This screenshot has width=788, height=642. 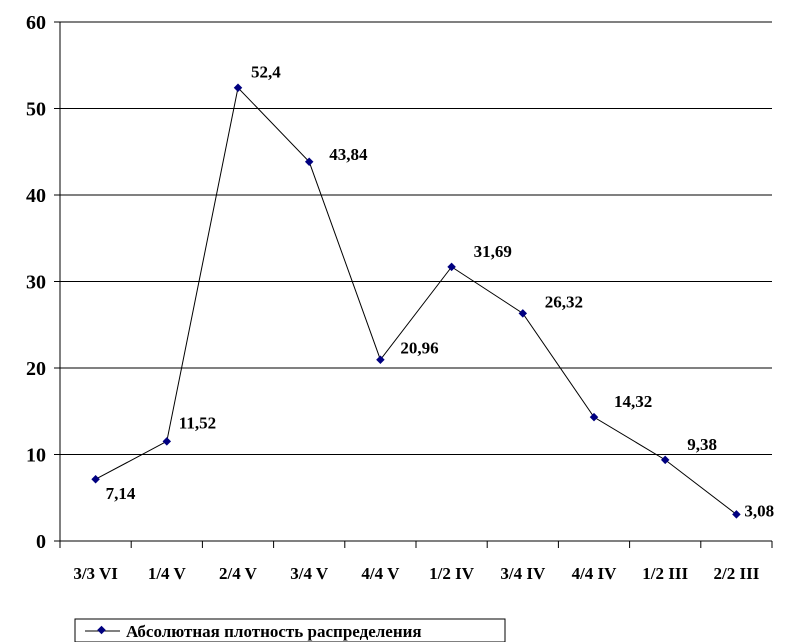 I want to click on data-label: 11,52, so click(x=197, y=422).